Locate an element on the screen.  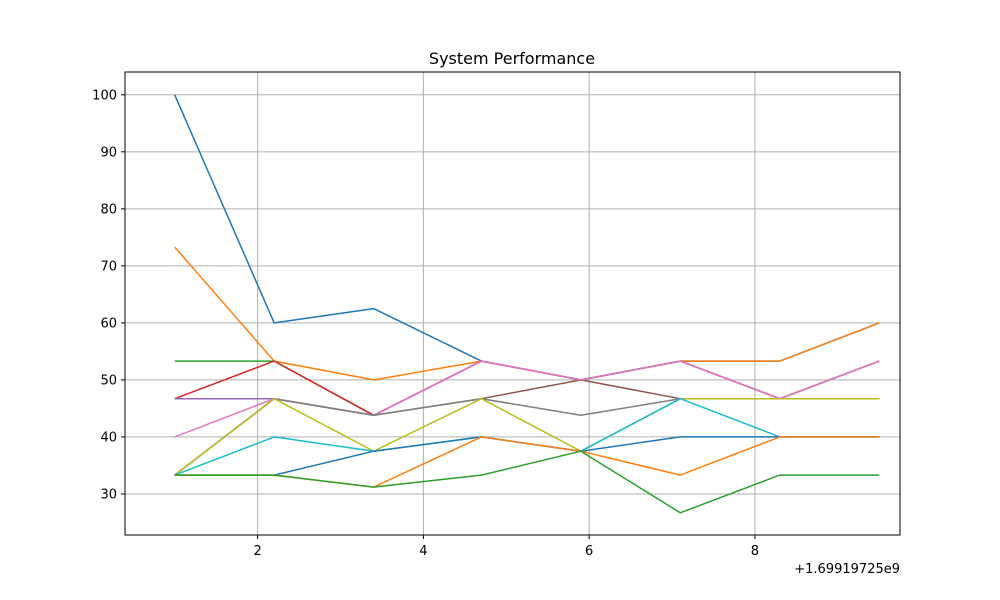
x-tick-label: 6 is located at coordinates (589, 551).